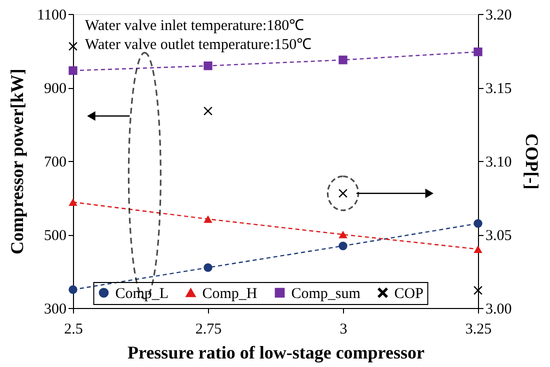 Image resolution: width=550 pixels, height=367 pixels. Describe the element at coordinates (276, 352) in the screenshot. I see `x-axis-title: Pressure ratio of low-stage compressor` at that location.